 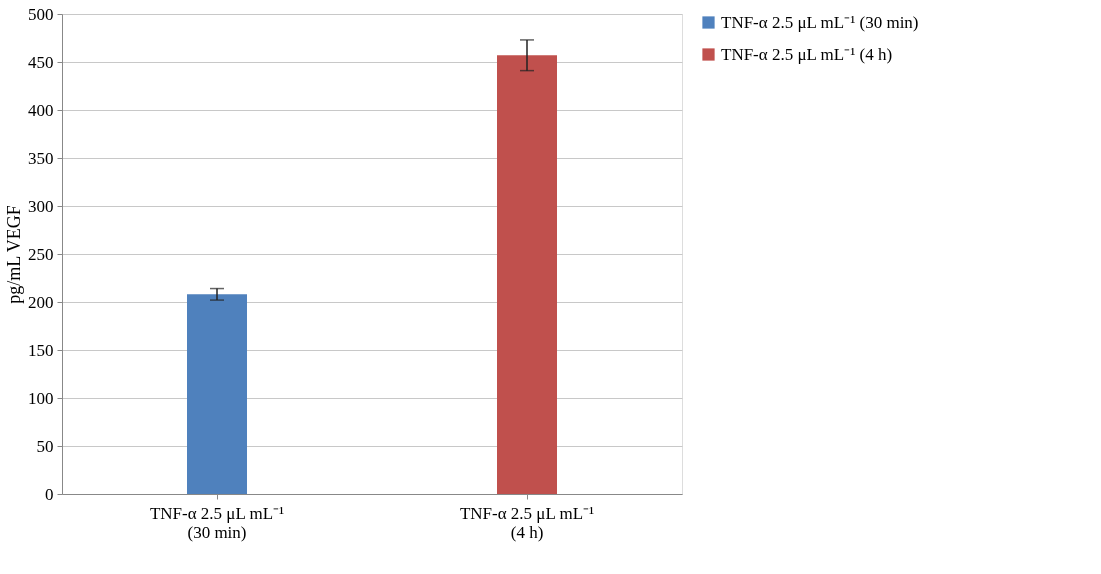 I want to click on y-tick-label: 350, so click(x=41, y=158).